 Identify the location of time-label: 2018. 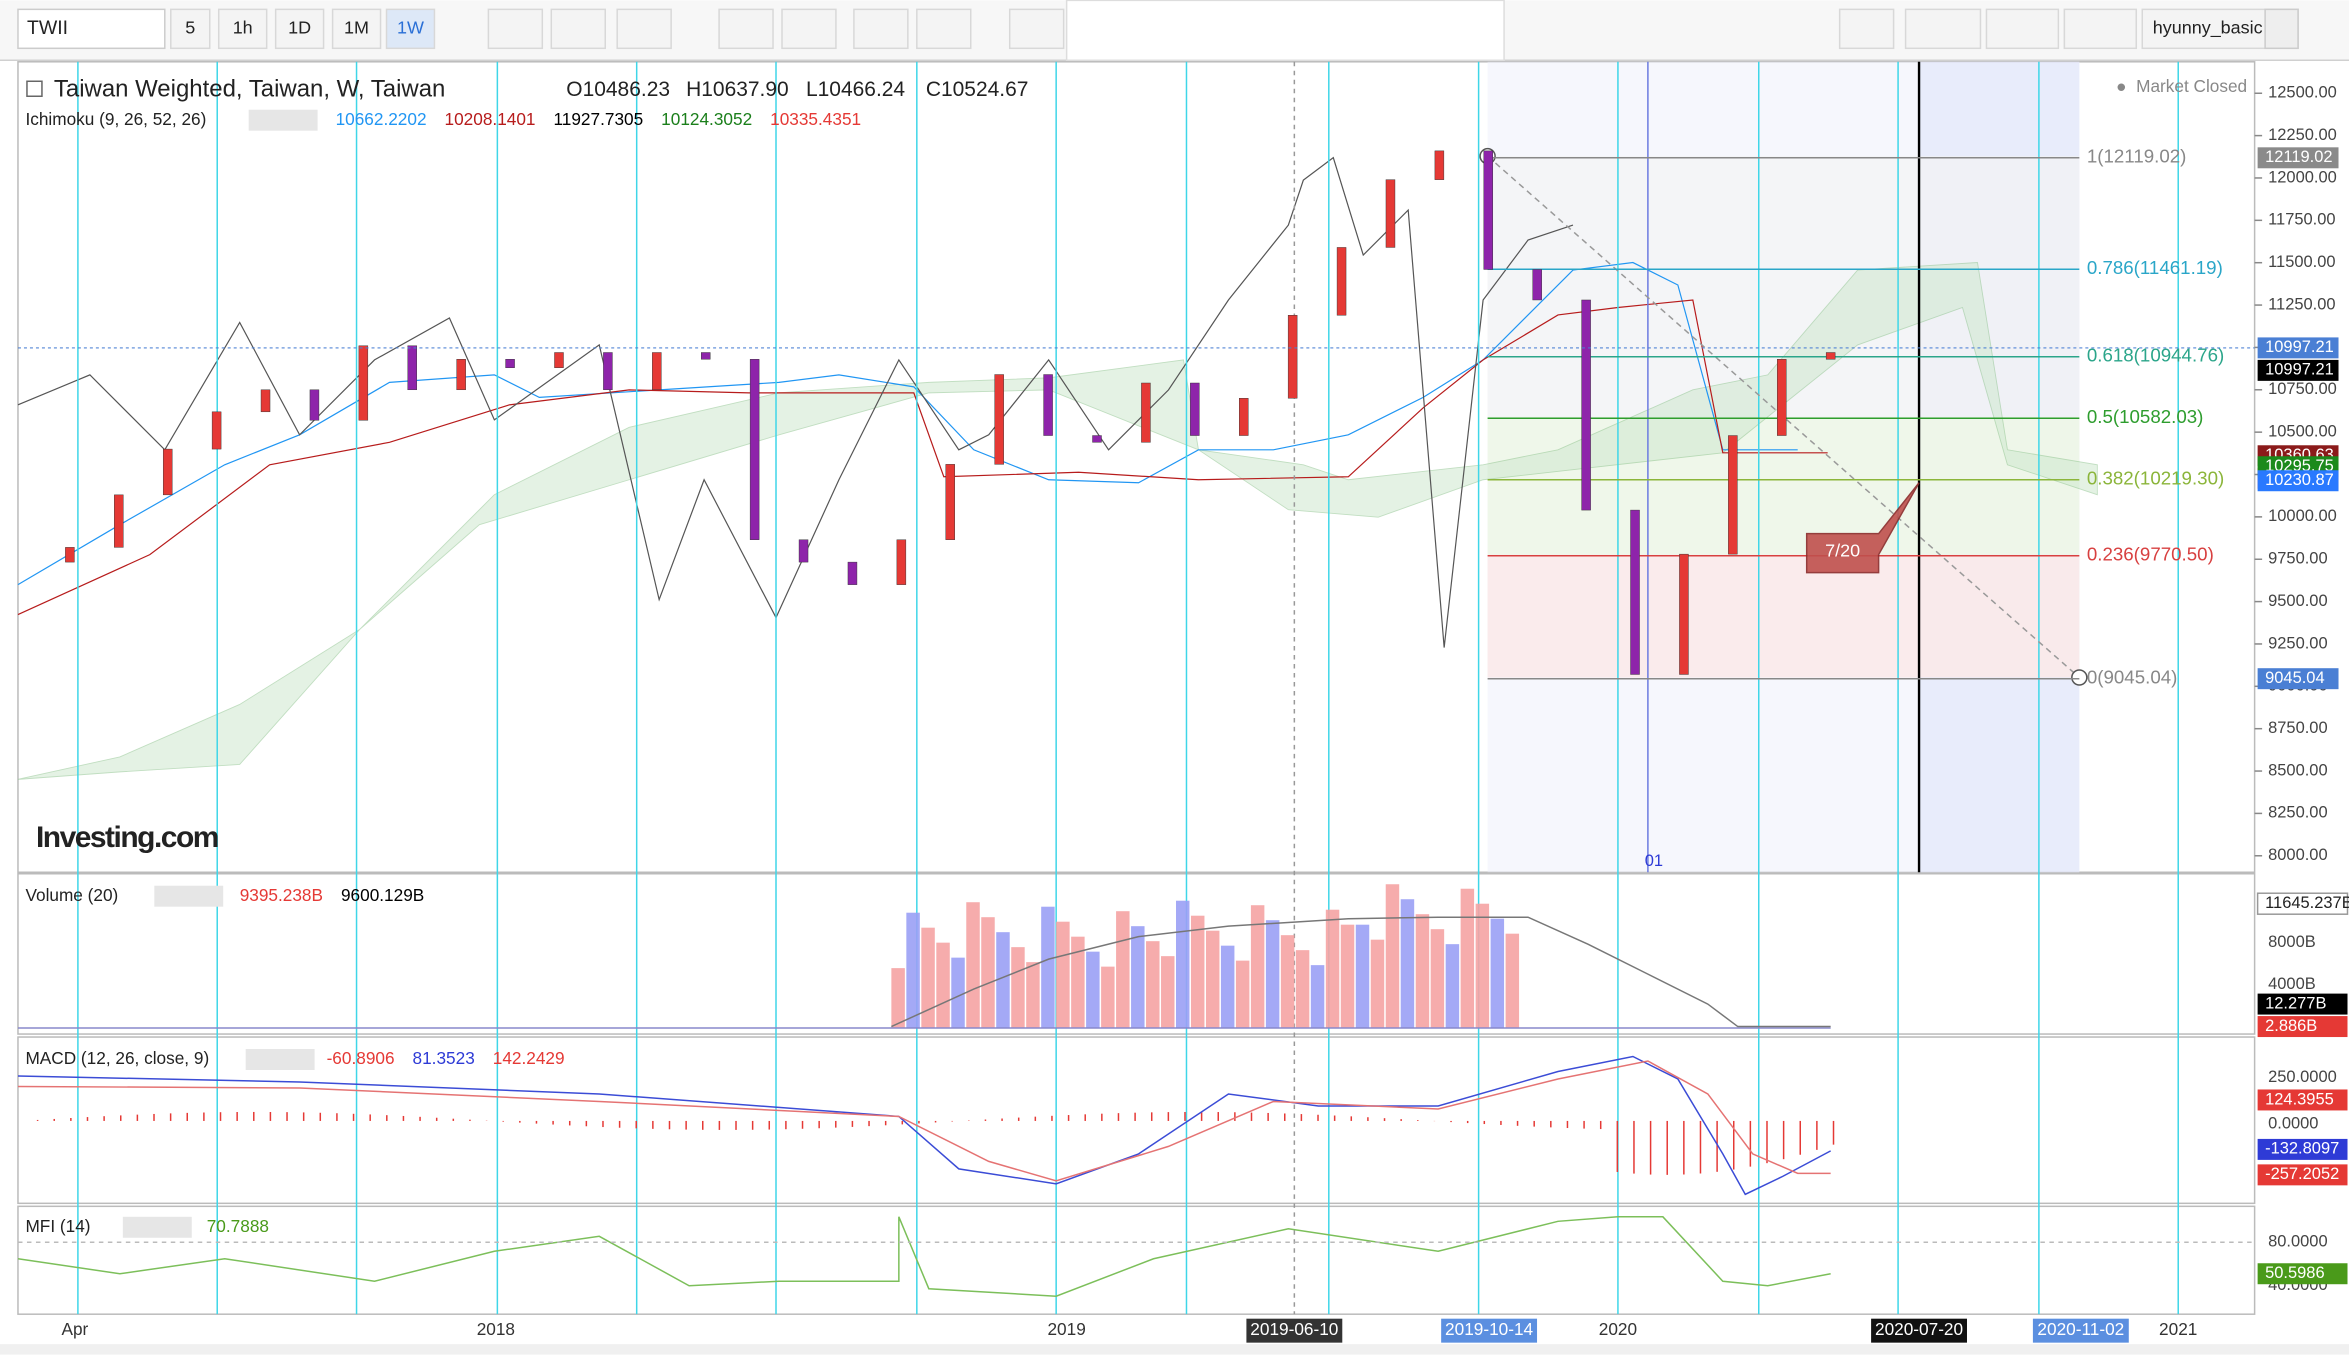
(496, 1329).